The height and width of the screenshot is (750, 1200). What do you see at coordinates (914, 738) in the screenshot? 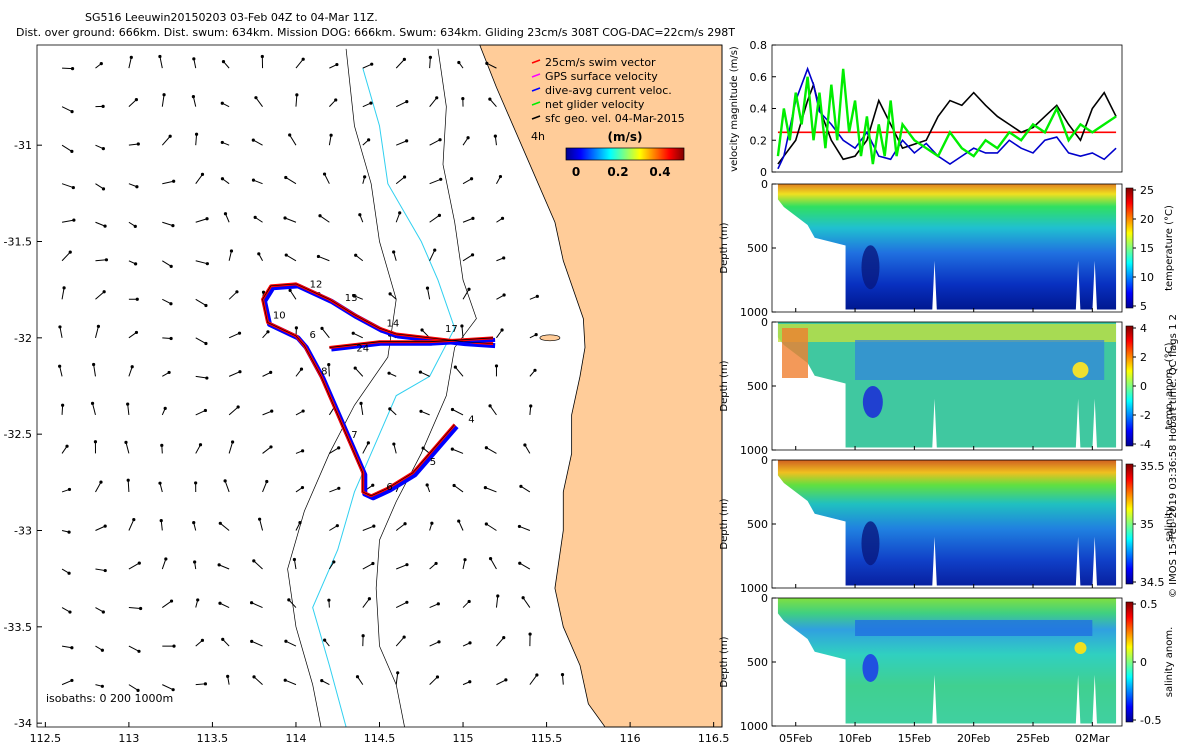
I see `time-tick-label: 15Feb` at bounding box center [914, 738].